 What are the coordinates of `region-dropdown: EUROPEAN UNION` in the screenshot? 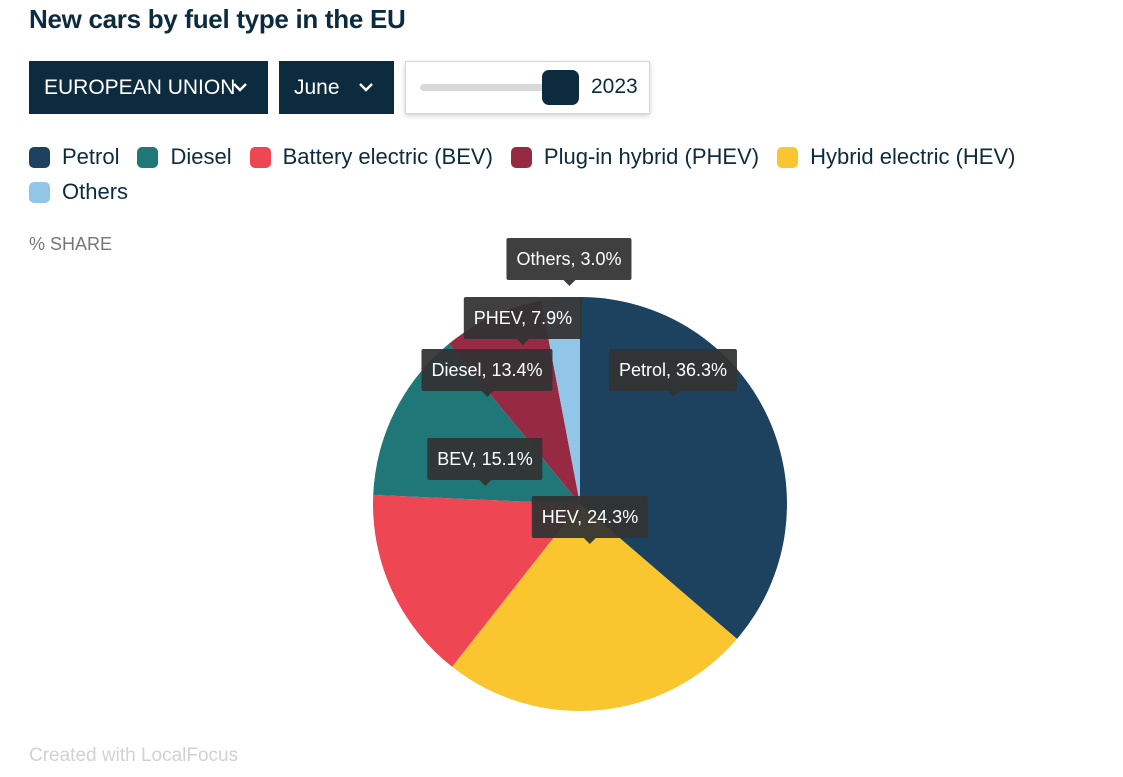 It's located at (148, 87).